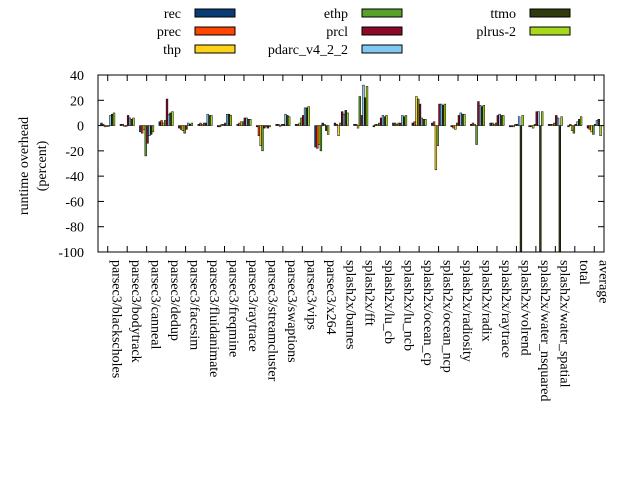  What do you see at coordinates (486, 301) in the screenshot?
I see `x-tick-label: splash2x/radix` at bounding box center [486, 301].